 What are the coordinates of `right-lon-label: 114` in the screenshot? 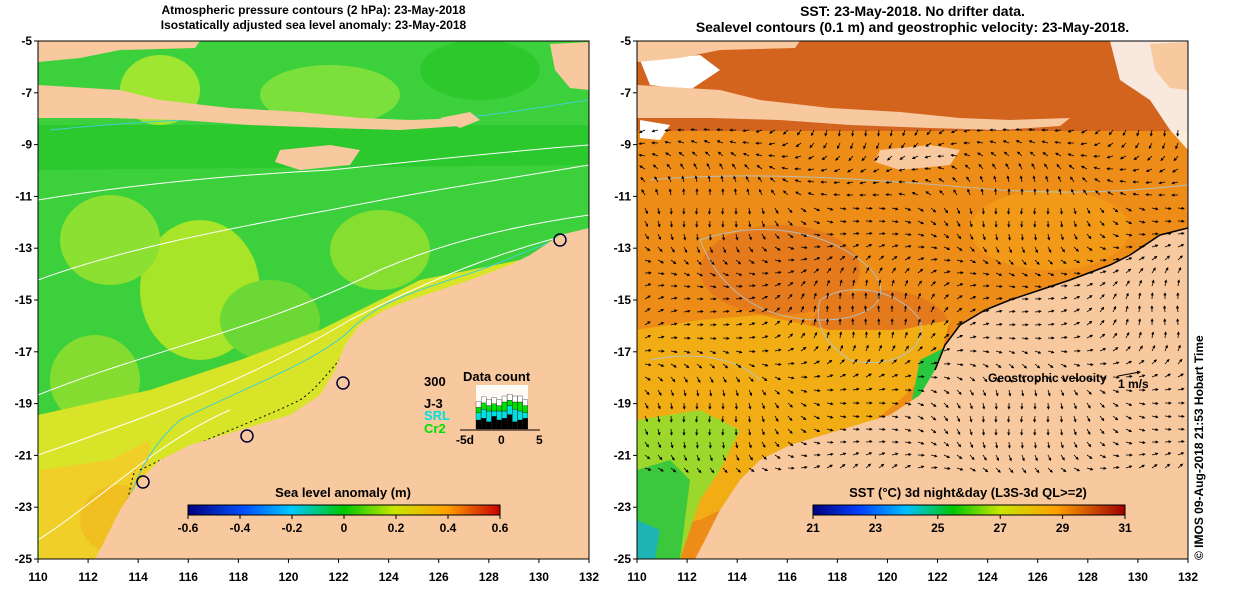 It's located at (738, 577).